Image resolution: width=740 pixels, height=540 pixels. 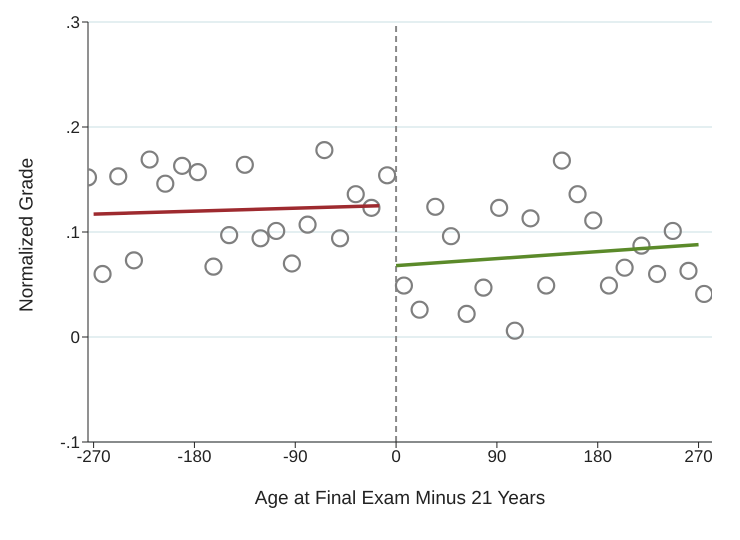 I want to click on x-tick-label: -90, so click(x=295, y=456).